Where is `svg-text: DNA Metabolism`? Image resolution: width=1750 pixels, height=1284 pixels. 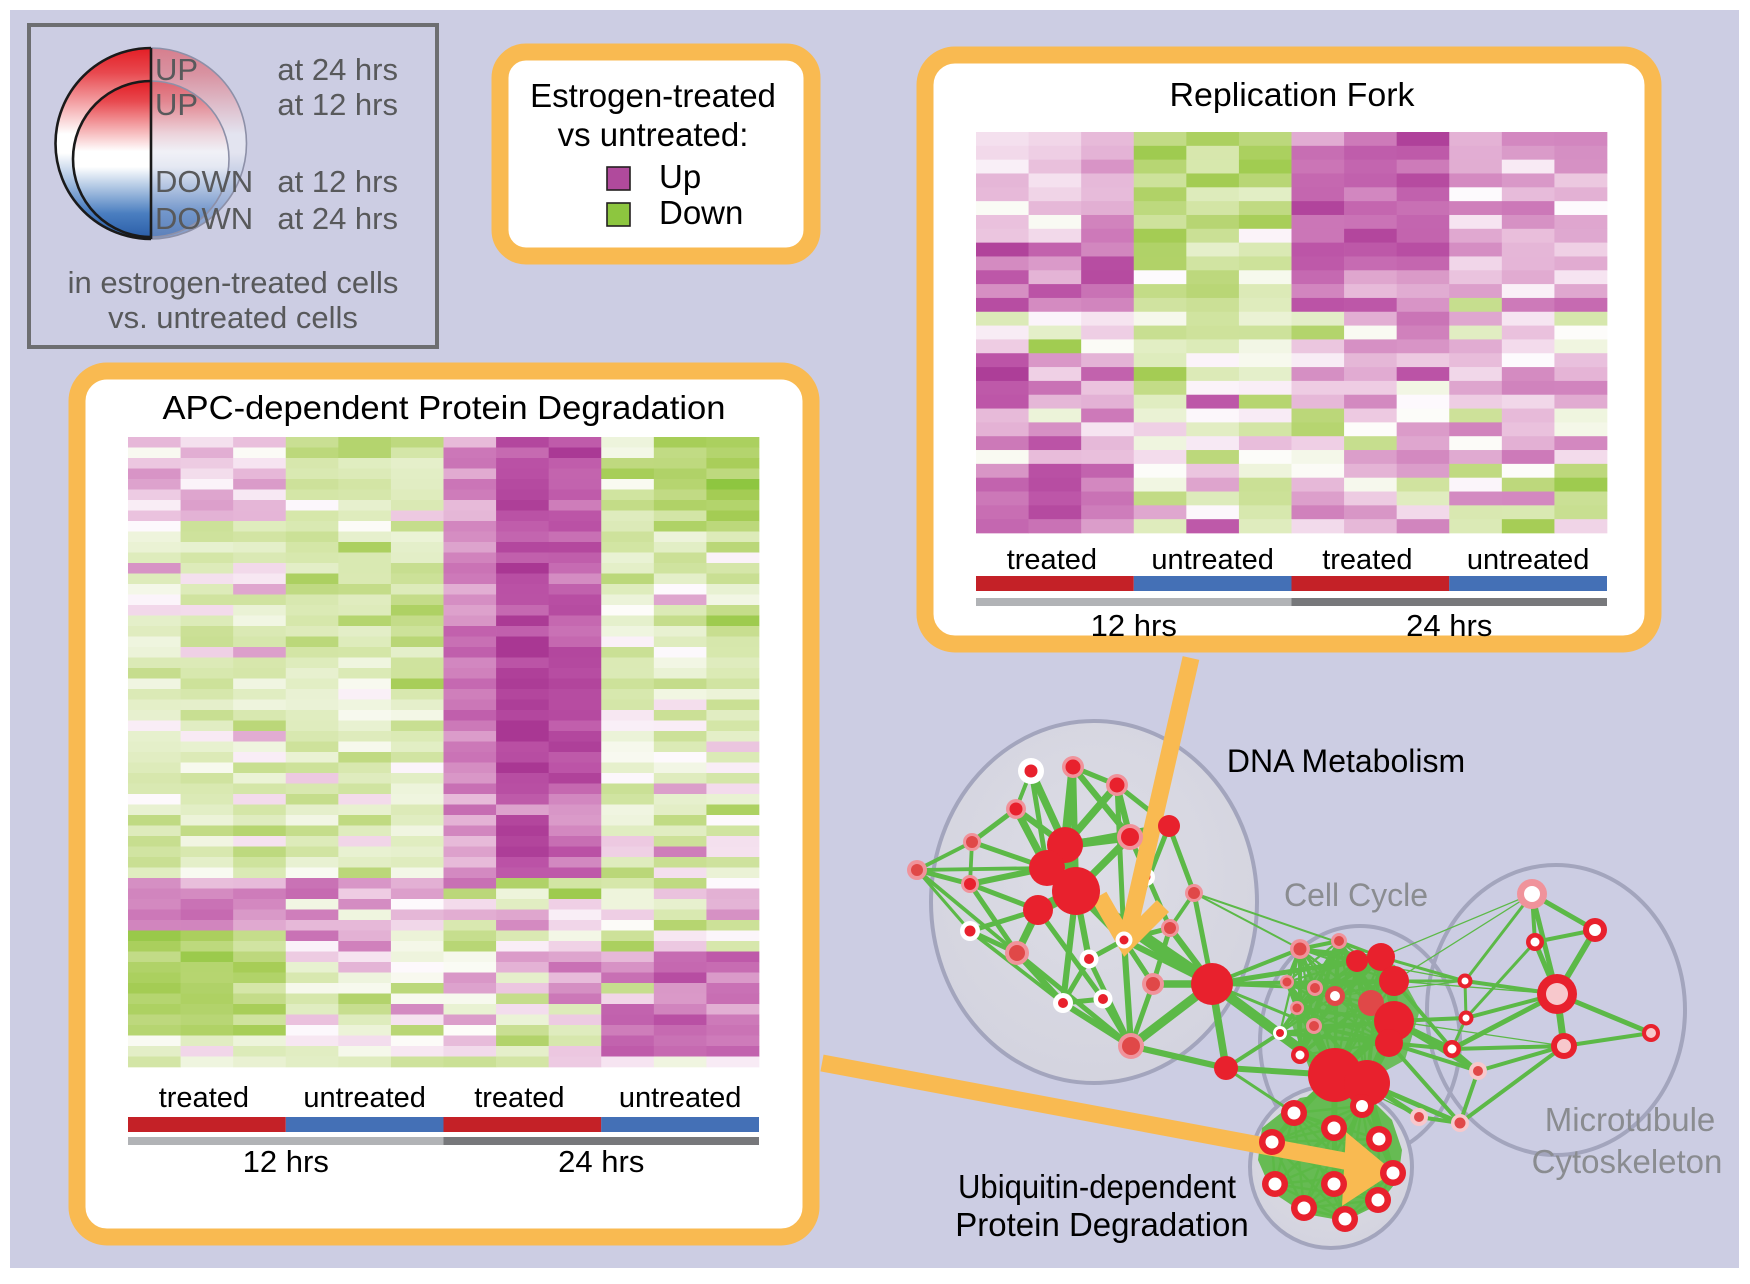
svg-text: DNA Metabolism is located at coordinates (1346, 761).